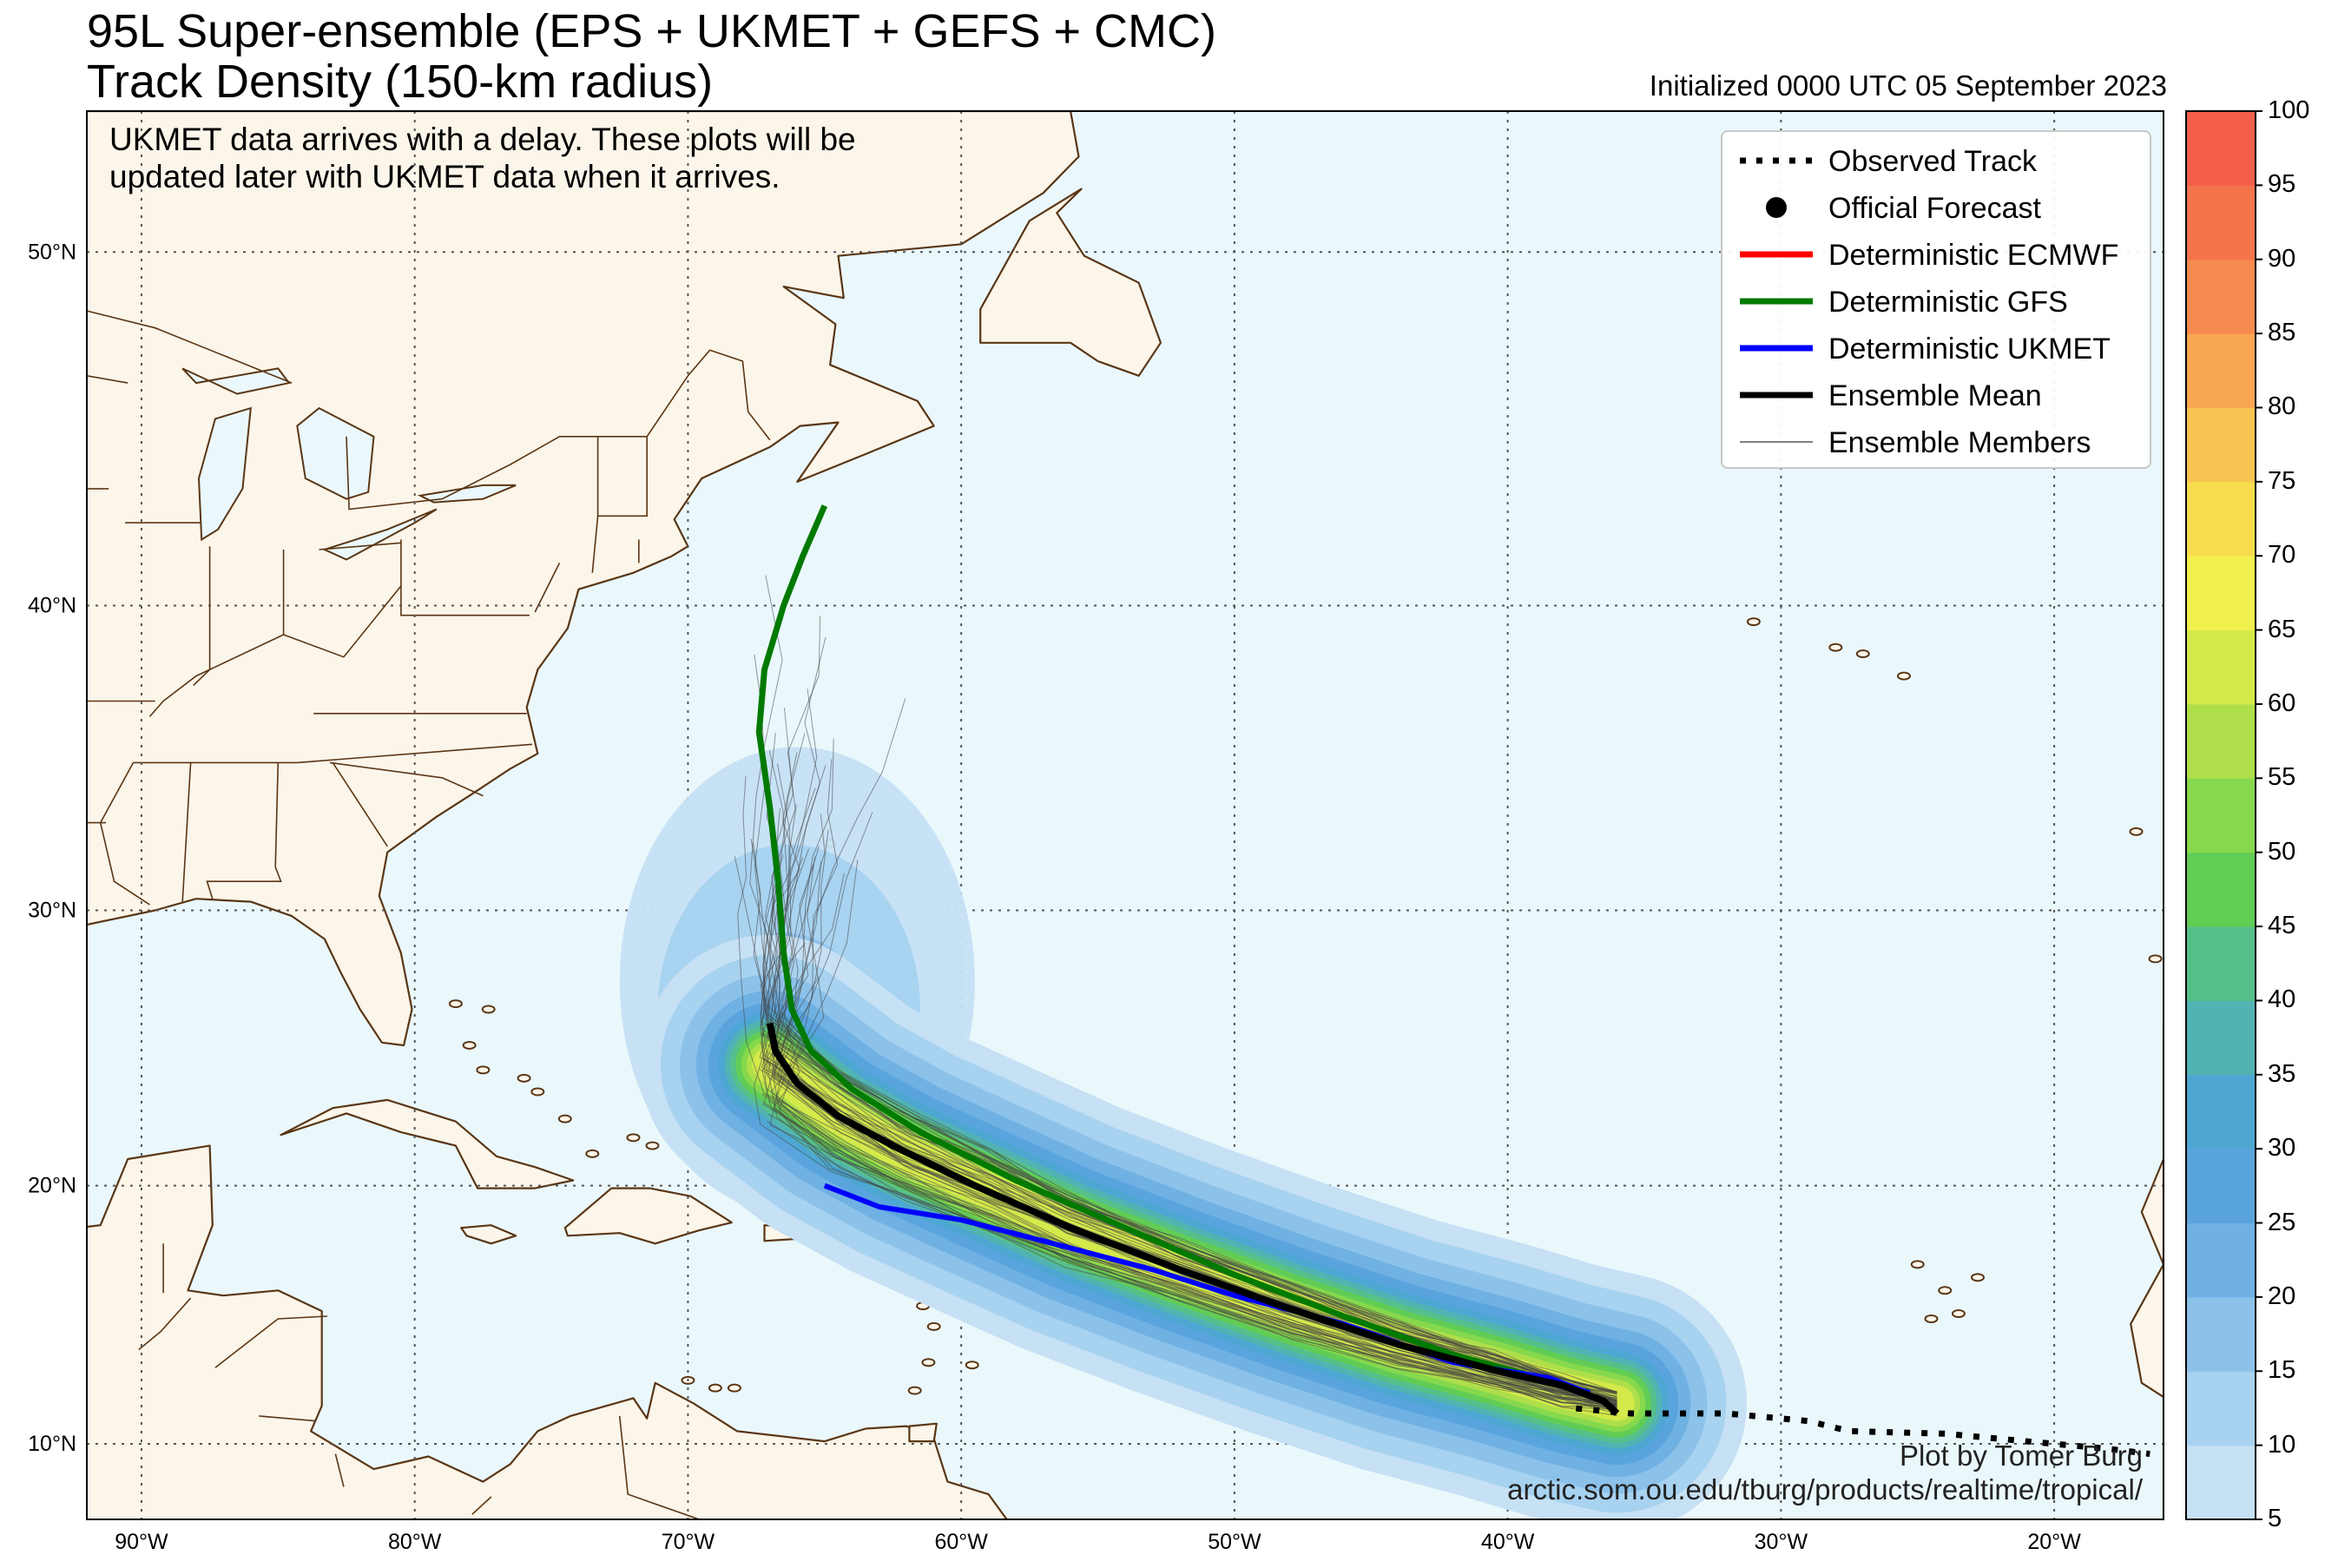 The height and width of the screenshot is (1568, 2325). Describe the element at coordinates (923, 1432) in the screenshot. I see `trinidad-land` at that location.